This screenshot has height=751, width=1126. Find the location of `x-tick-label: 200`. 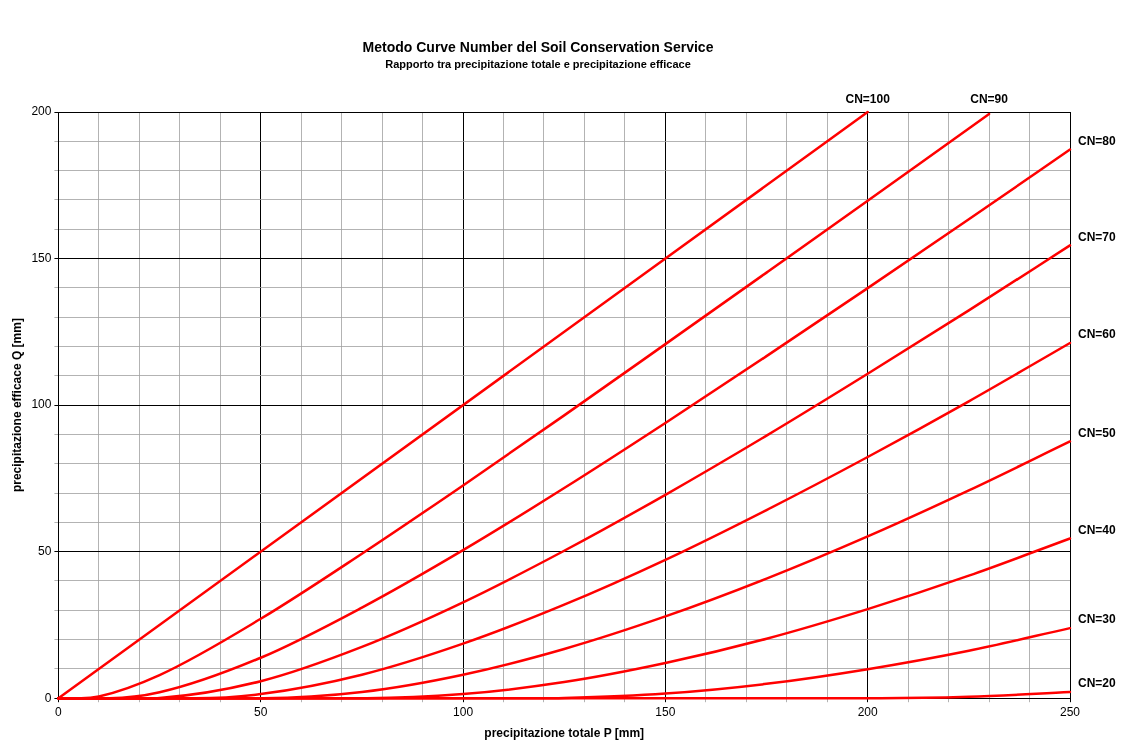

x-tick-label: 200 is located at coordinates (868, 711).